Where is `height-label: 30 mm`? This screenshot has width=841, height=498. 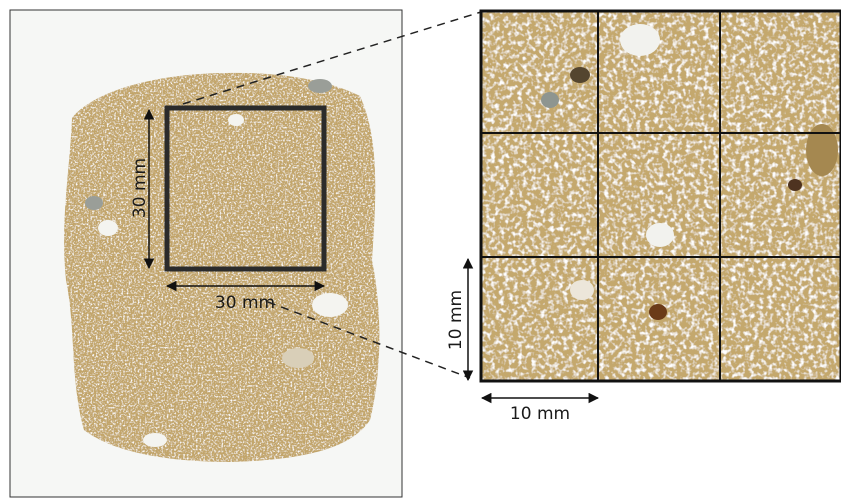 height-label: 30 mm is located at coordinates (140, 188).